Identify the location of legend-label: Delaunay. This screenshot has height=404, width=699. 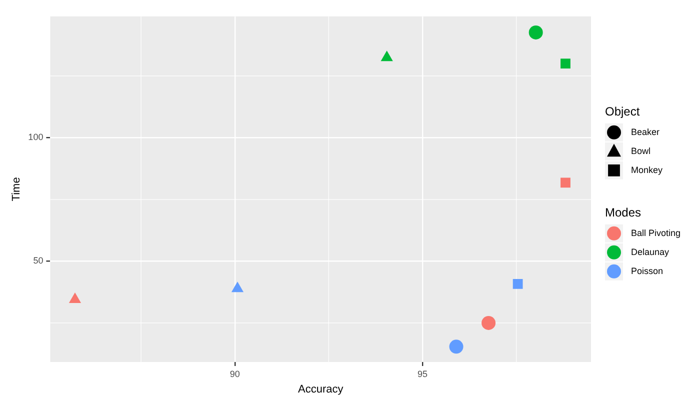
(650, 251).